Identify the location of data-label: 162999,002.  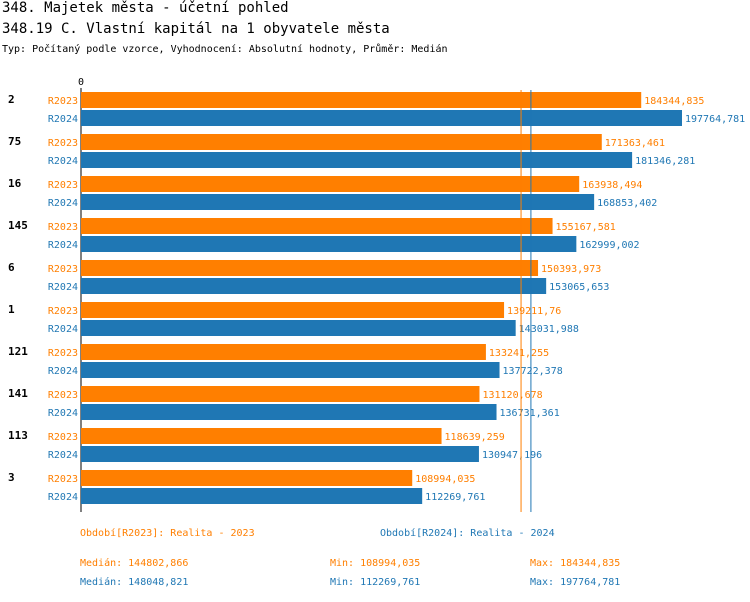
(609, 245).